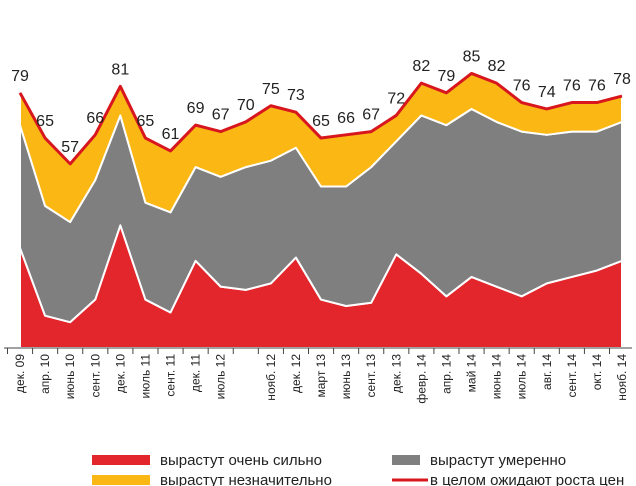 This screenshot has height=486, width=636. I want to click on x-tick-label: апр. 14, so click(446, 374).